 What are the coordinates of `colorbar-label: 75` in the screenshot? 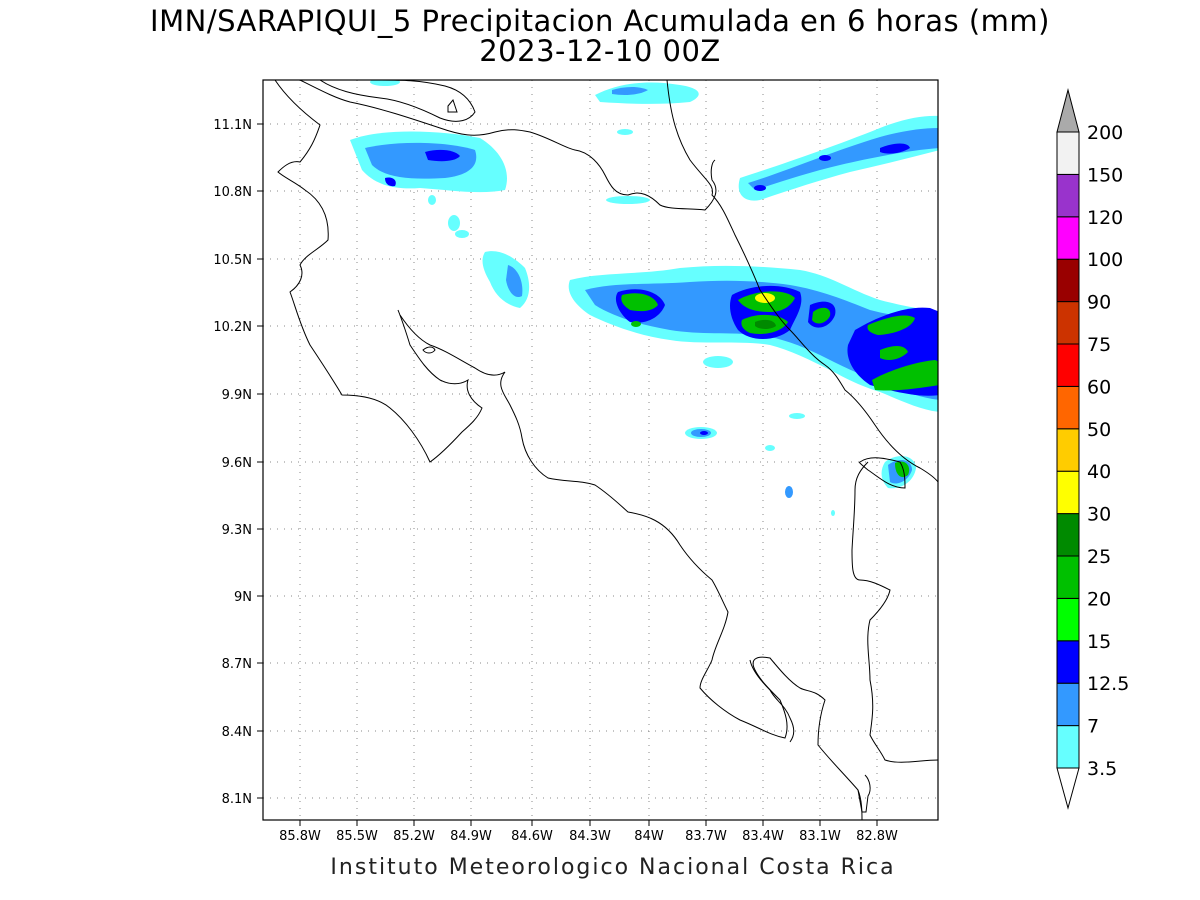 It's located at (1099, 345).